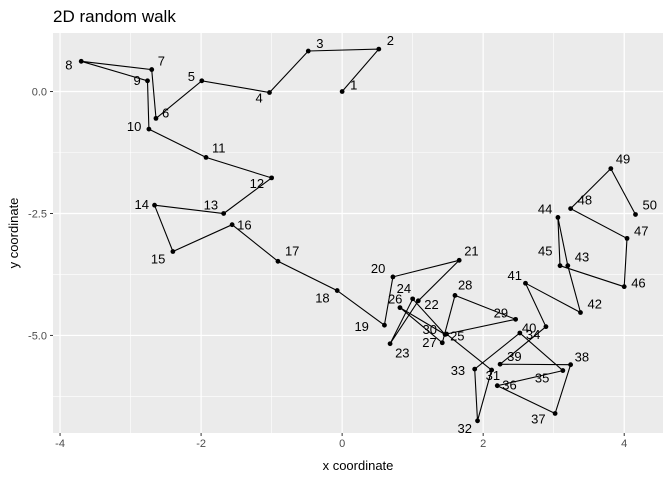 The width and height of the screenshot is (672, 480). I want to click on point-label: 6, so click(165, 112).